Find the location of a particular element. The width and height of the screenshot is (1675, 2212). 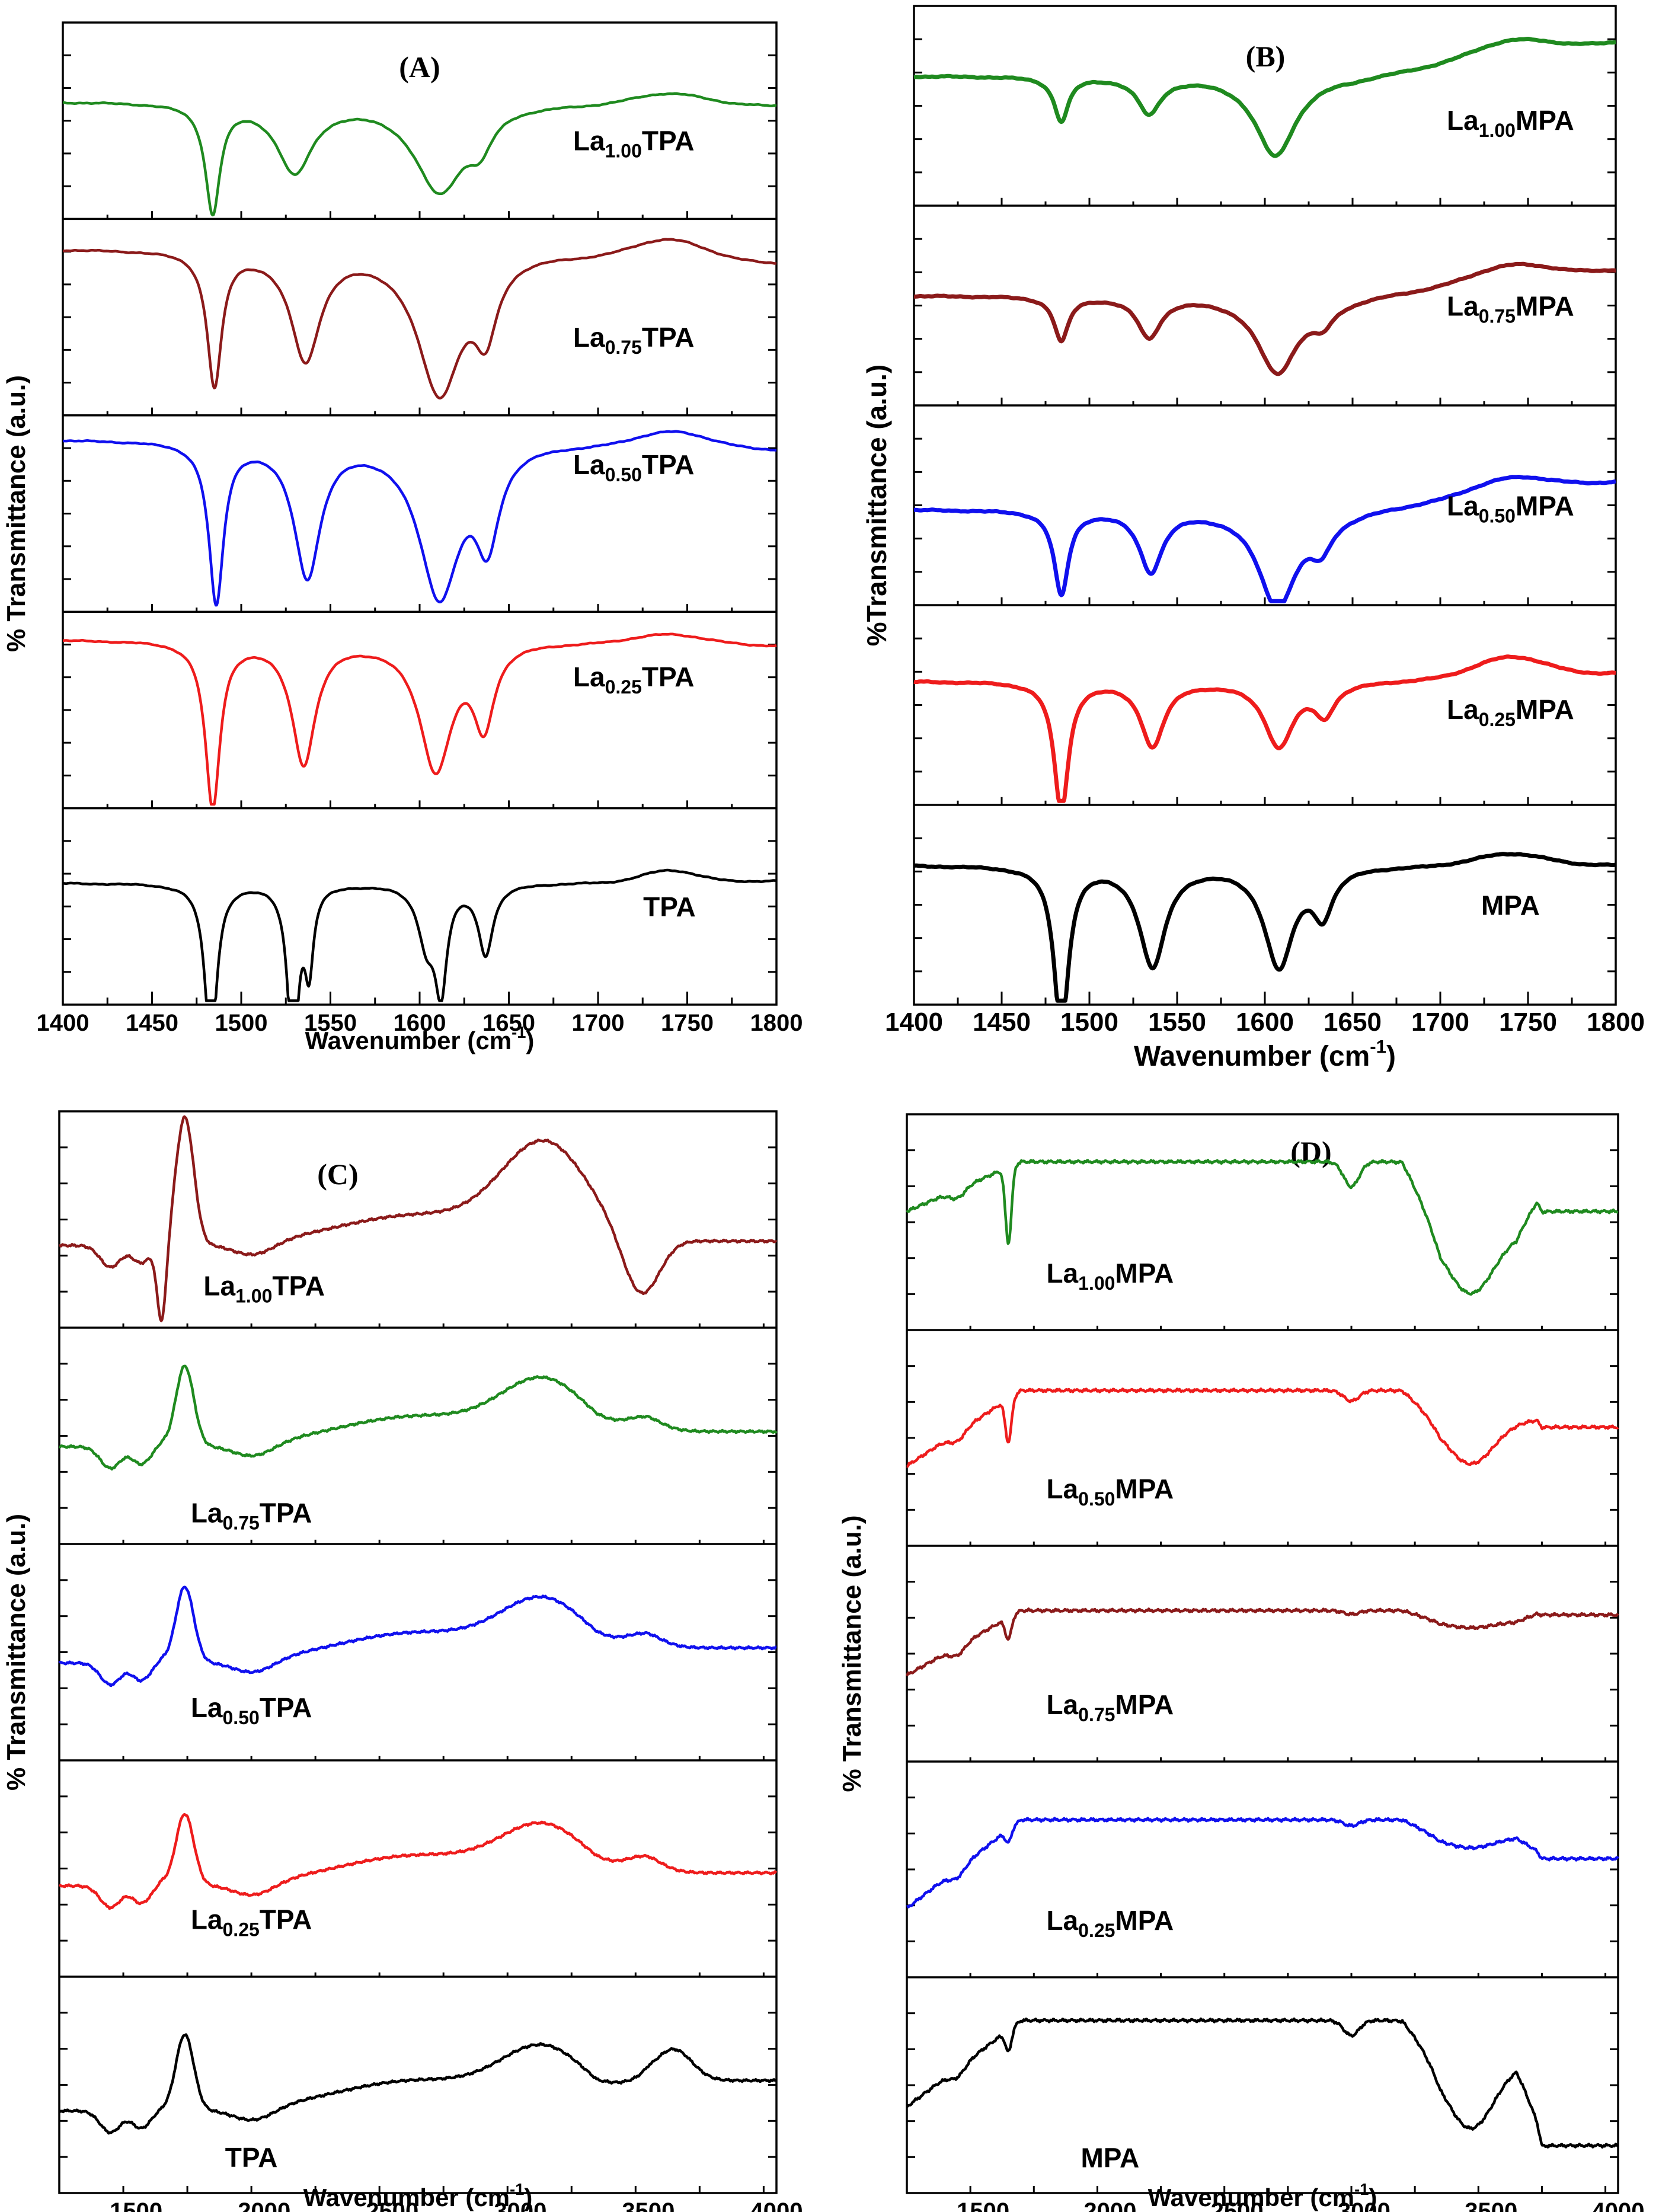

y-axis-title: %Transmittance (a.u.) is located at coordinates (876, 506).